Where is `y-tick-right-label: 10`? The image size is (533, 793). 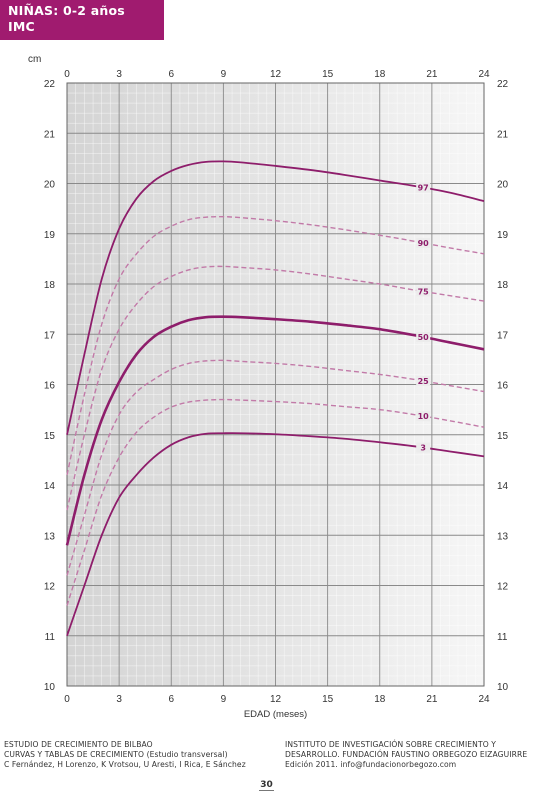
y-tick-right-label: 10 is located at coordinates (503, 687).